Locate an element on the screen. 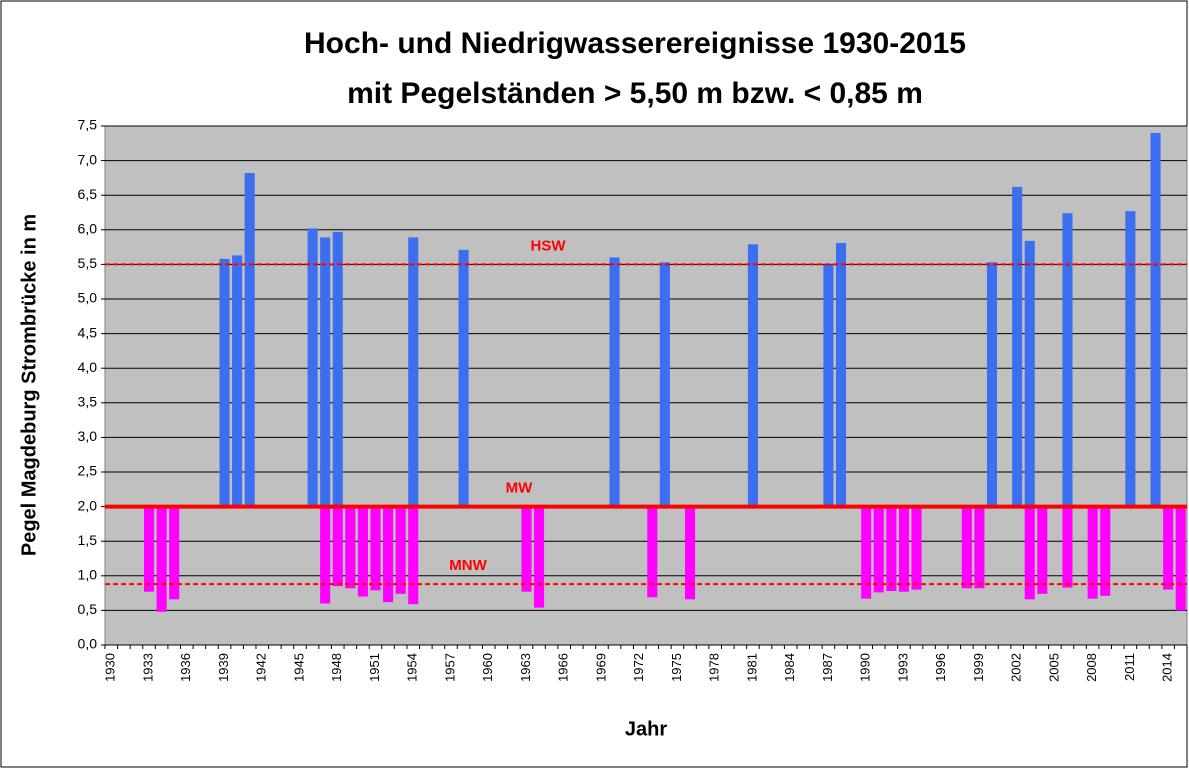 This screenshot has height=769, width=1189. x-tick-label: 1951 is located at coordinates (374, 667).